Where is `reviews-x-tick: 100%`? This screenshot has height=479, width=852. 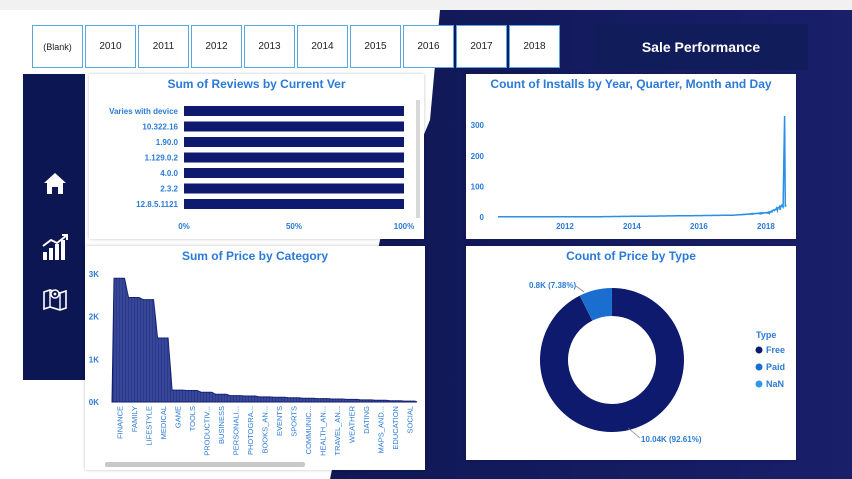
reviews-x-tick: 100% is located at coordinates (404, 226).